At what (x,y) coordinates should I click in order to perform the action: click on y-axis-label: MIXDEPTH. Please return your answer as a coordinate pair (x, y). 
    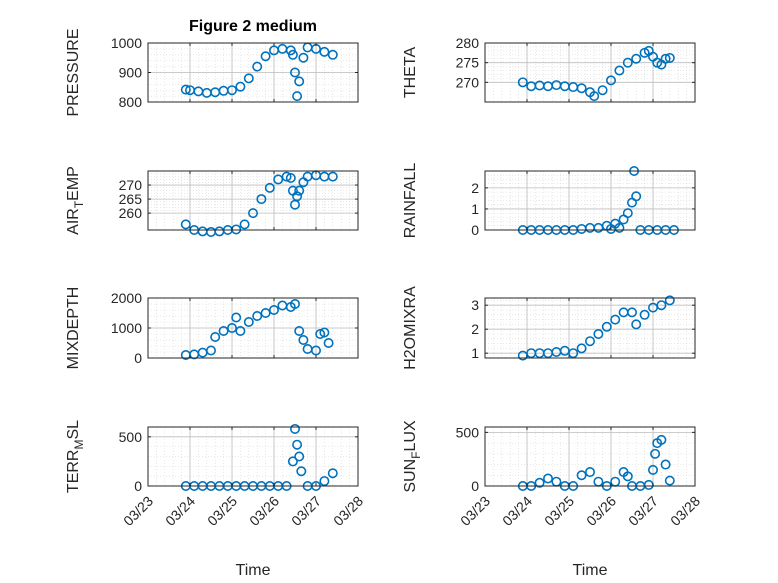
    Looking at the image, I should click on (73, 328).